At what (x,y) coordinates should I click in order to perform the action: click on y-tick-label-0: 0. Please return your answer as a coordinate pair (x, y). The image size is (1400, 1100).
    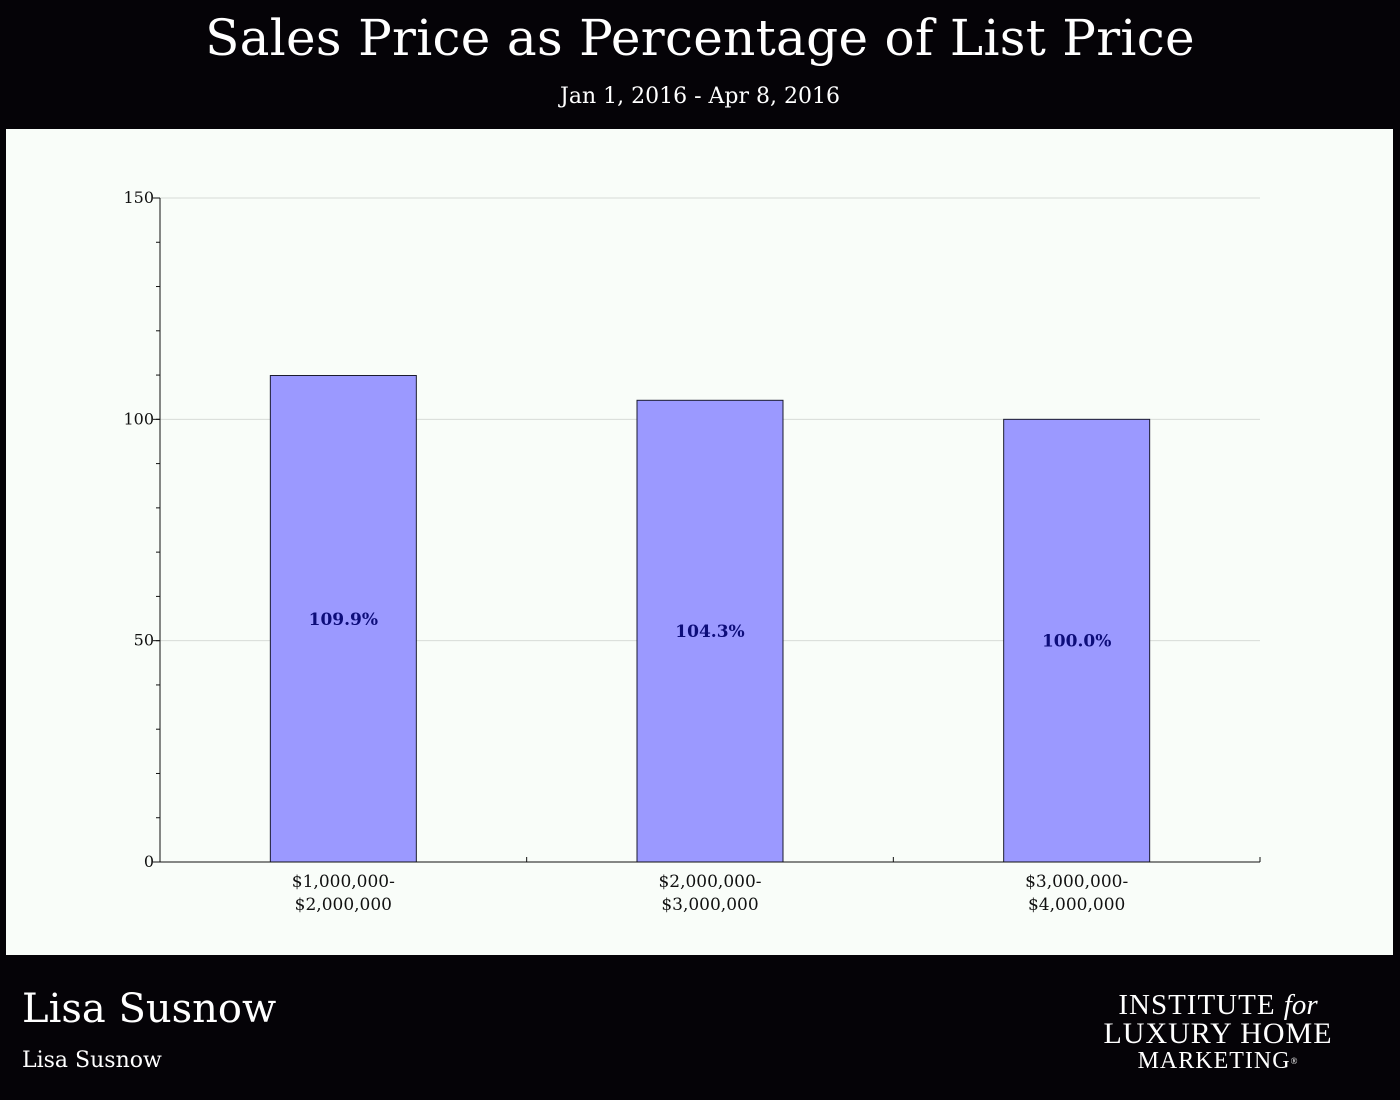
    Looking at the image, I should click on (149, 861).